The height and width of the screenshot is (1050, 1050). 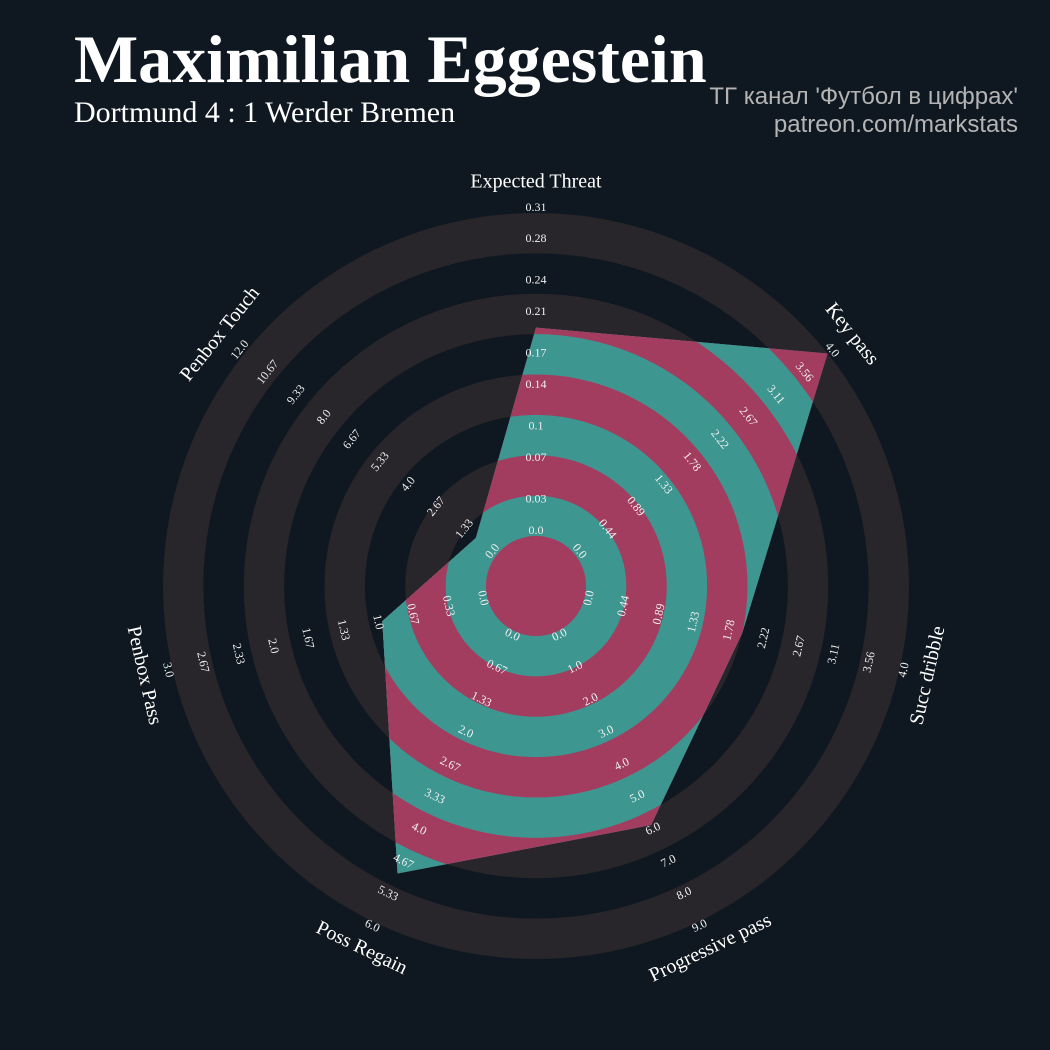 I want to click on data-band, so click(x=536, y=586).